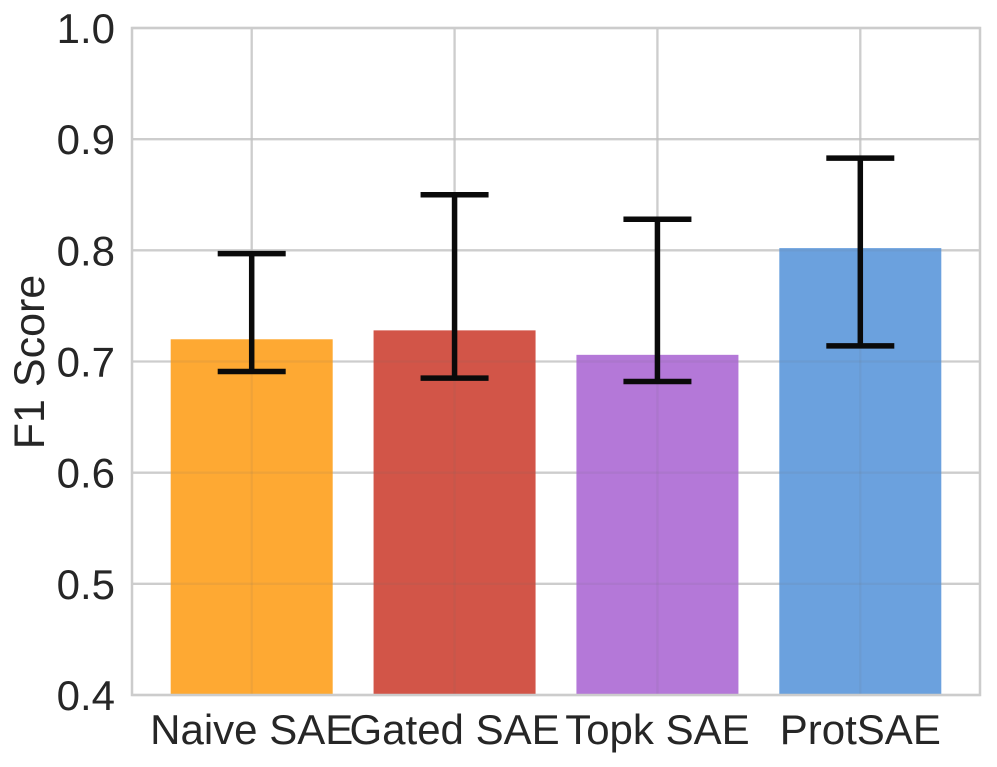 This screenshot has height=767, width=997. What do you see at coordinates (86, 139) in the screenshot?
I see `ytick-label-0.9: 0.9` at bounding box center [86, 139].